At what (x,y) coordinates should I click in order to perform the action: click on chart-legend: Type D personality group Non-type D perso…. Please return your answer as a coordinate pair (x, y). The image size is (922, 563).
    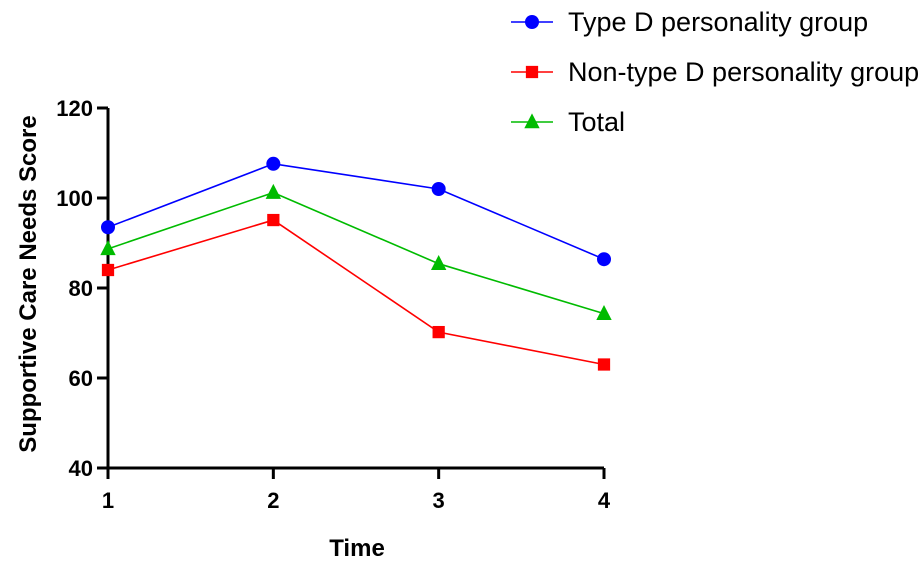
    Looking at the image, I should click on (715, 72).